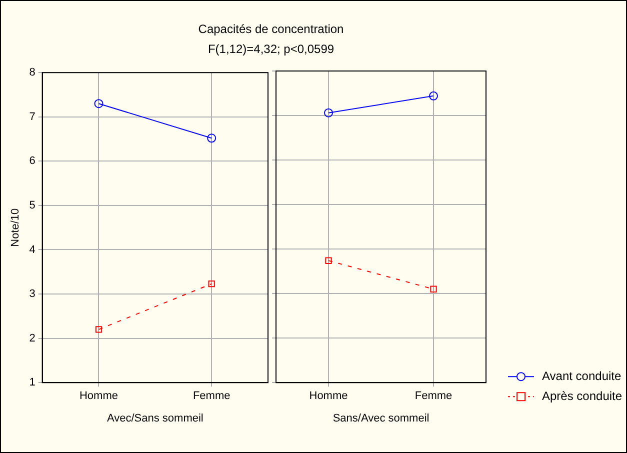 The image size is (627, 453). What do you see at coordinates (32, 250) in the screenshot?
I see `y-tick-label: 4` at bounding box center [32, 250].